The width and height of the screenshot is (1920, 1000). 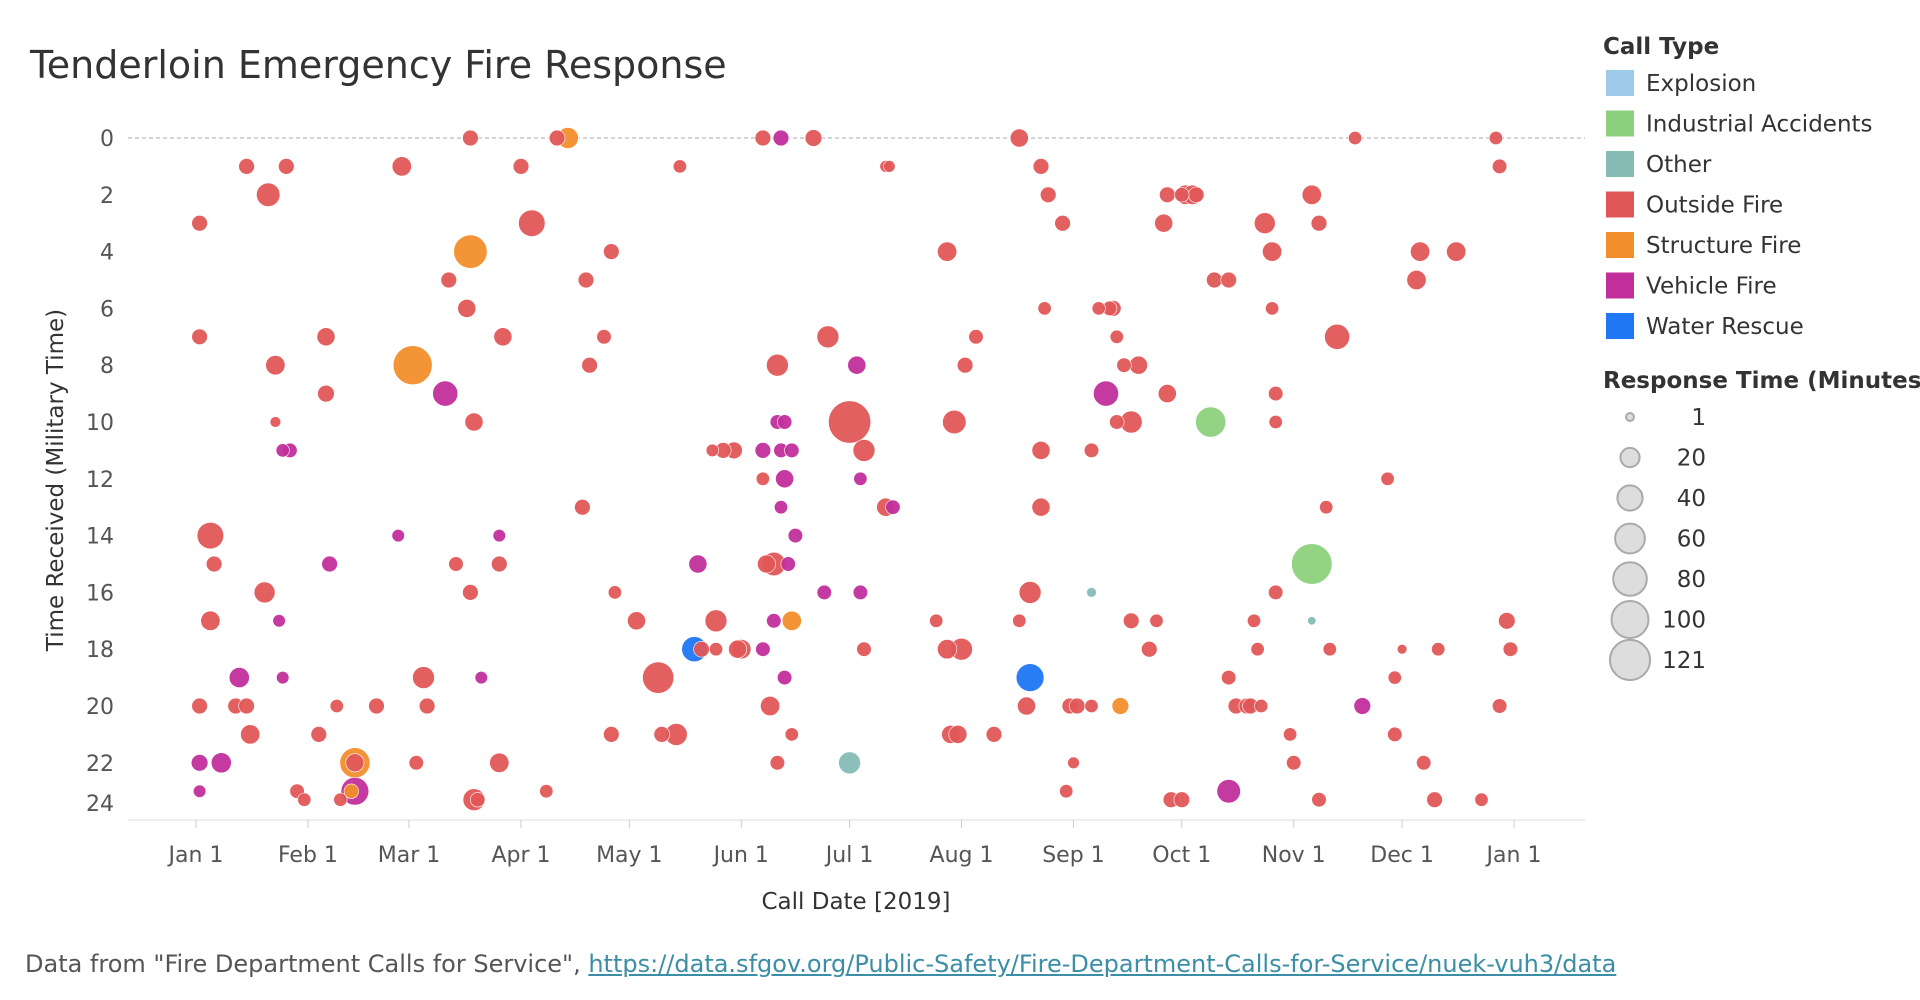 What do you see at coordinates (629, 855) in the screenshot?
I see `x-tick-label: May 1` at bounding box center [629, 855].